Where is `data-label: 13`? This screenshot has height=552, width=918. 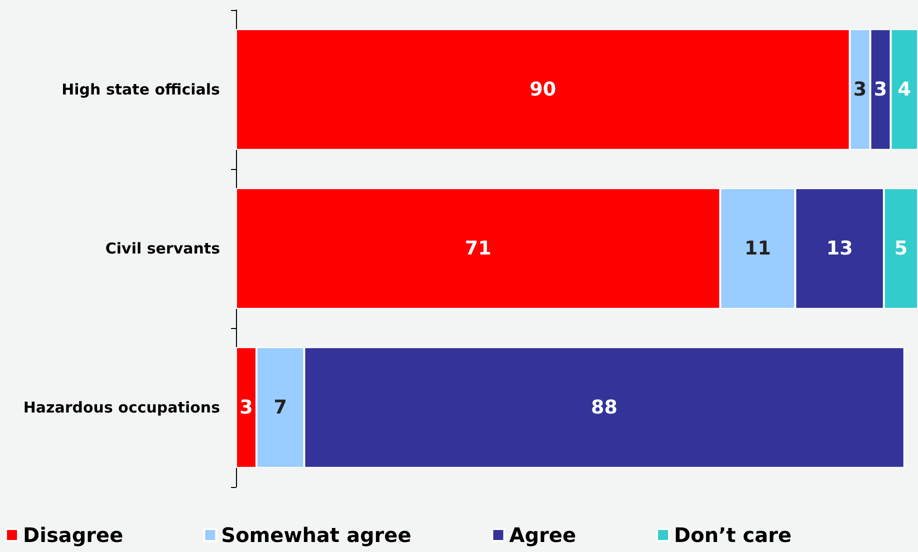 data-label: 13 is located at coordinates (839, 249).